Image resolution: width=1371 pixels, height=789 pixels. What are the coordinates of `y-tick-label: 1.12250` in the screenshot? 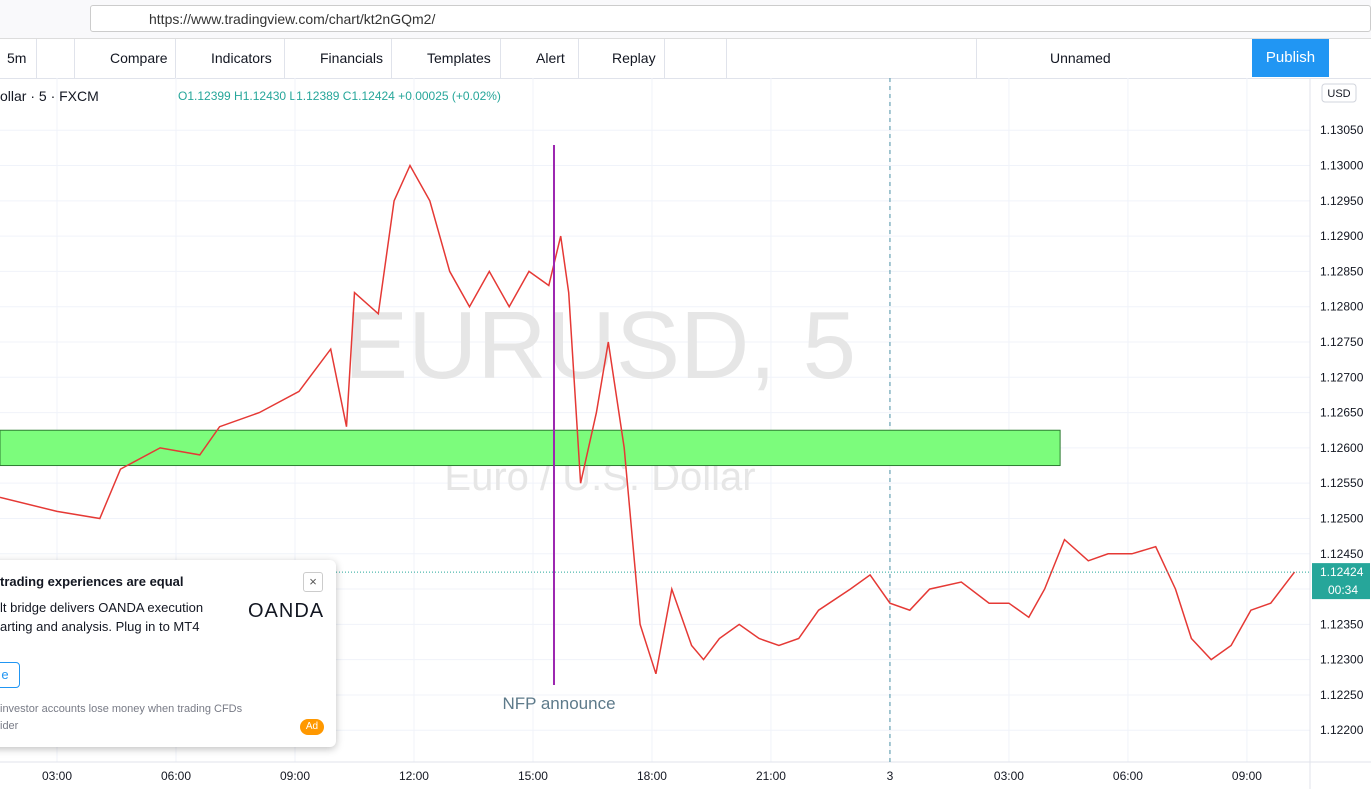 It's located at (1342, 695).